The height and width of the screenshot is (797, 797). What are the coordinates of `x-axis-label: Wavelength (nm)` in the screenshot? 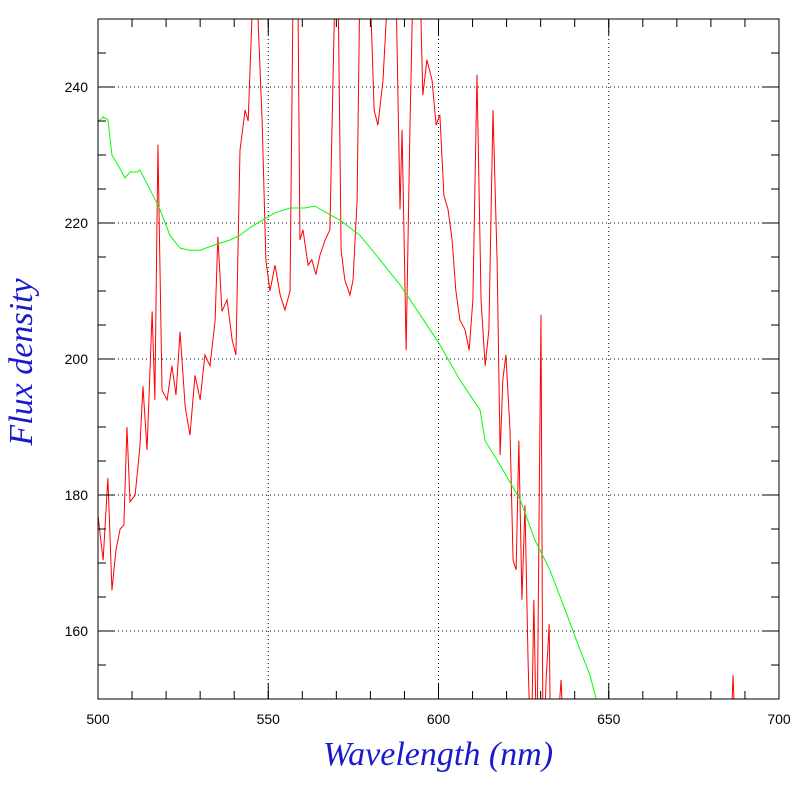 It's located at (438, 754).